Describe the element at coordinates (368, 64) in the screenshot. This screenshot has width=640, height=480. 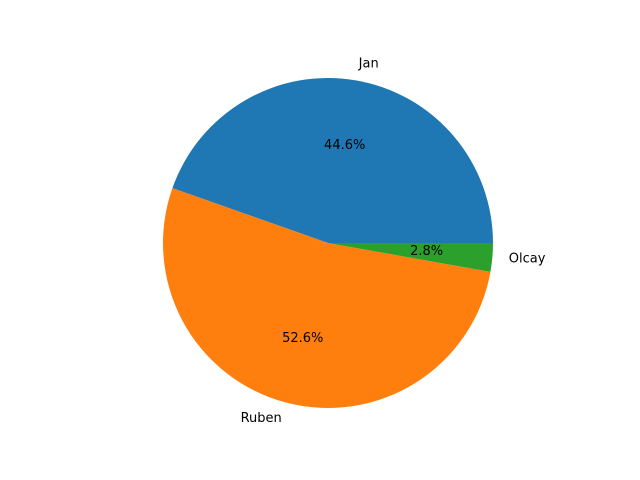
I see `slice-label-jan: Jan` at that location.